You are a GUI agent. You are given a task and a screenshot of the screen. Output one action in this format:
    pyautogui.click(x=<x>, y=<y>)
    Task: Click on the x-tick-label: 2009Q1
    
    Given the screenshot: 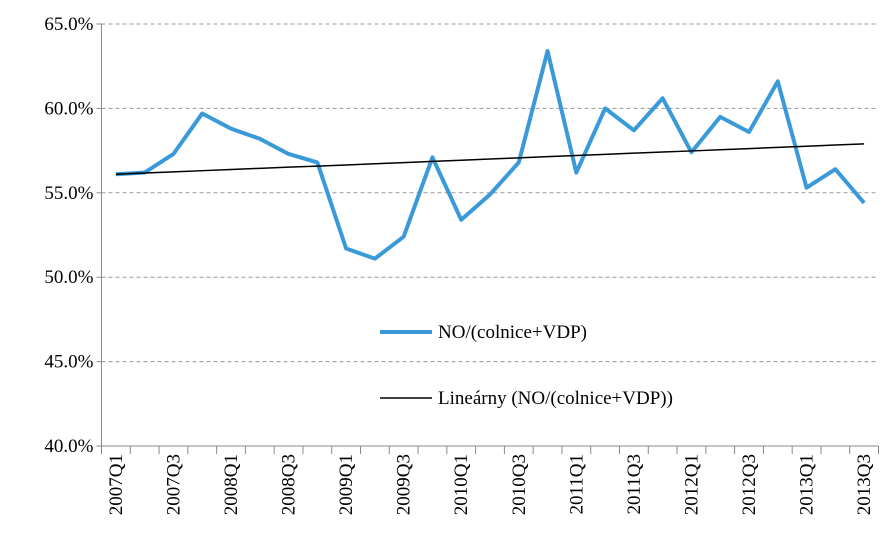 What is the action you would take?
    pyautogui.click(x=346, y=484)
    